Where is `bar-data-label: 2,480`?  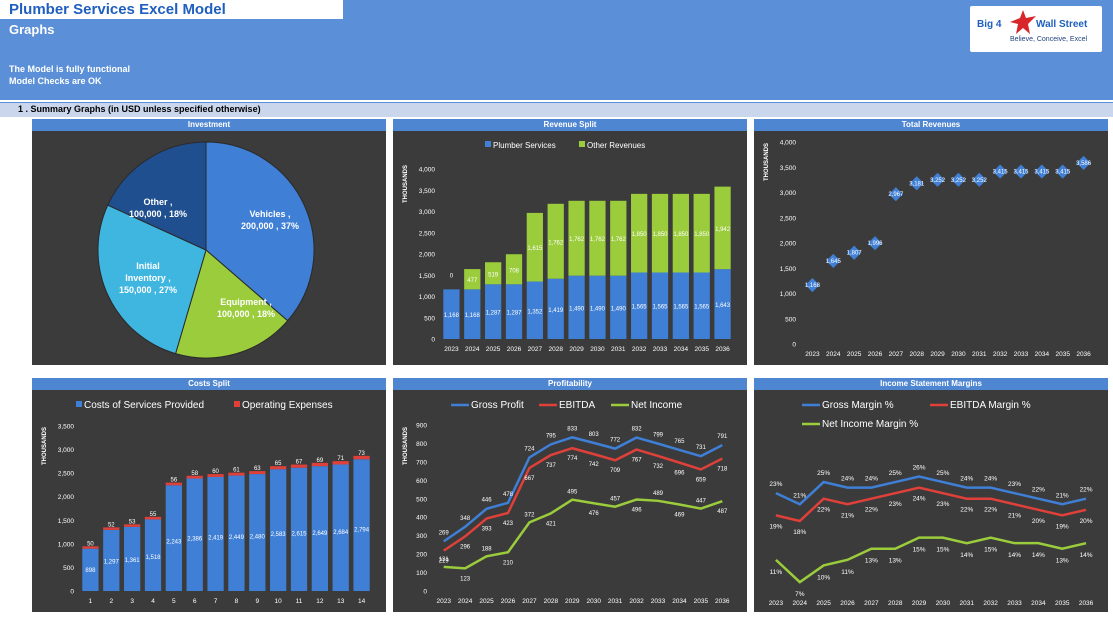
bar-data-label: 2,480 is located at coordinates (258, 537).